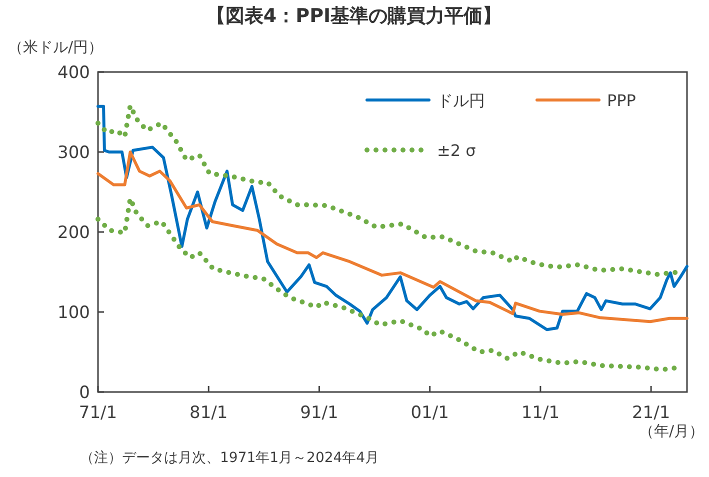 This screenshot has height=477, width=709. What do you see at coordinates (319, 413) in the screenshot?
I see `x-tick-label: 91/1` at bounding box center [319, 413].